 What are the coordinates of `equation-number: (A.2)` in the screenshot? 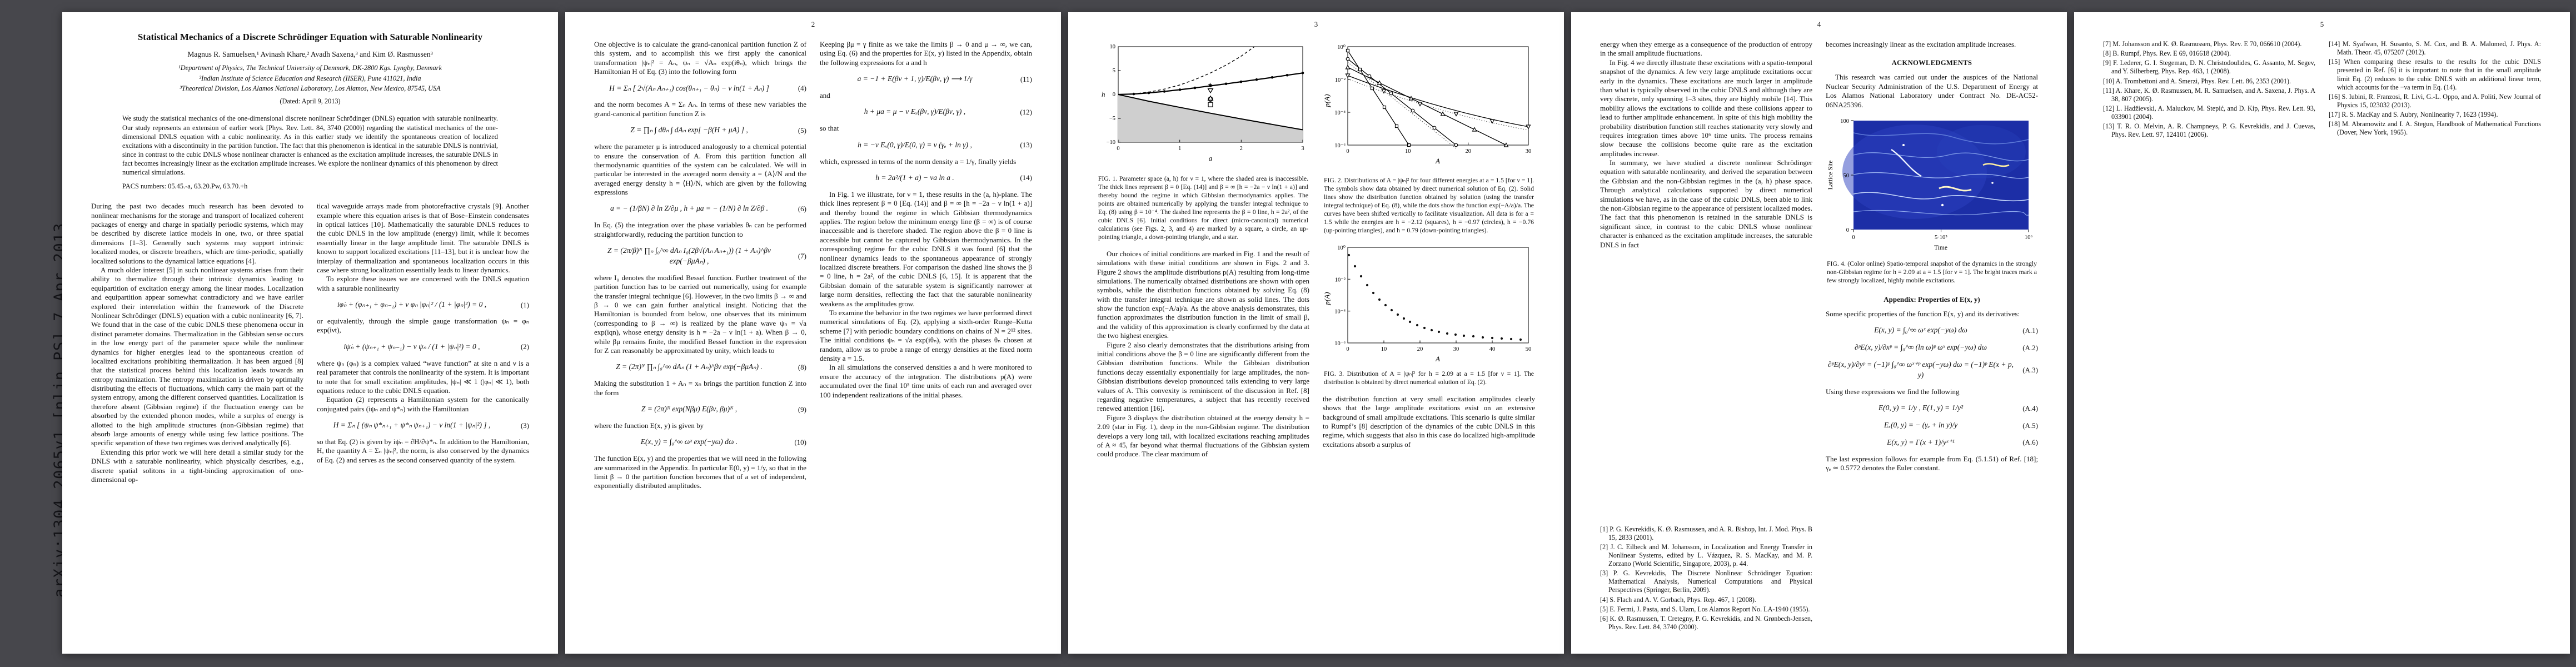 It's located at (2030, 347).